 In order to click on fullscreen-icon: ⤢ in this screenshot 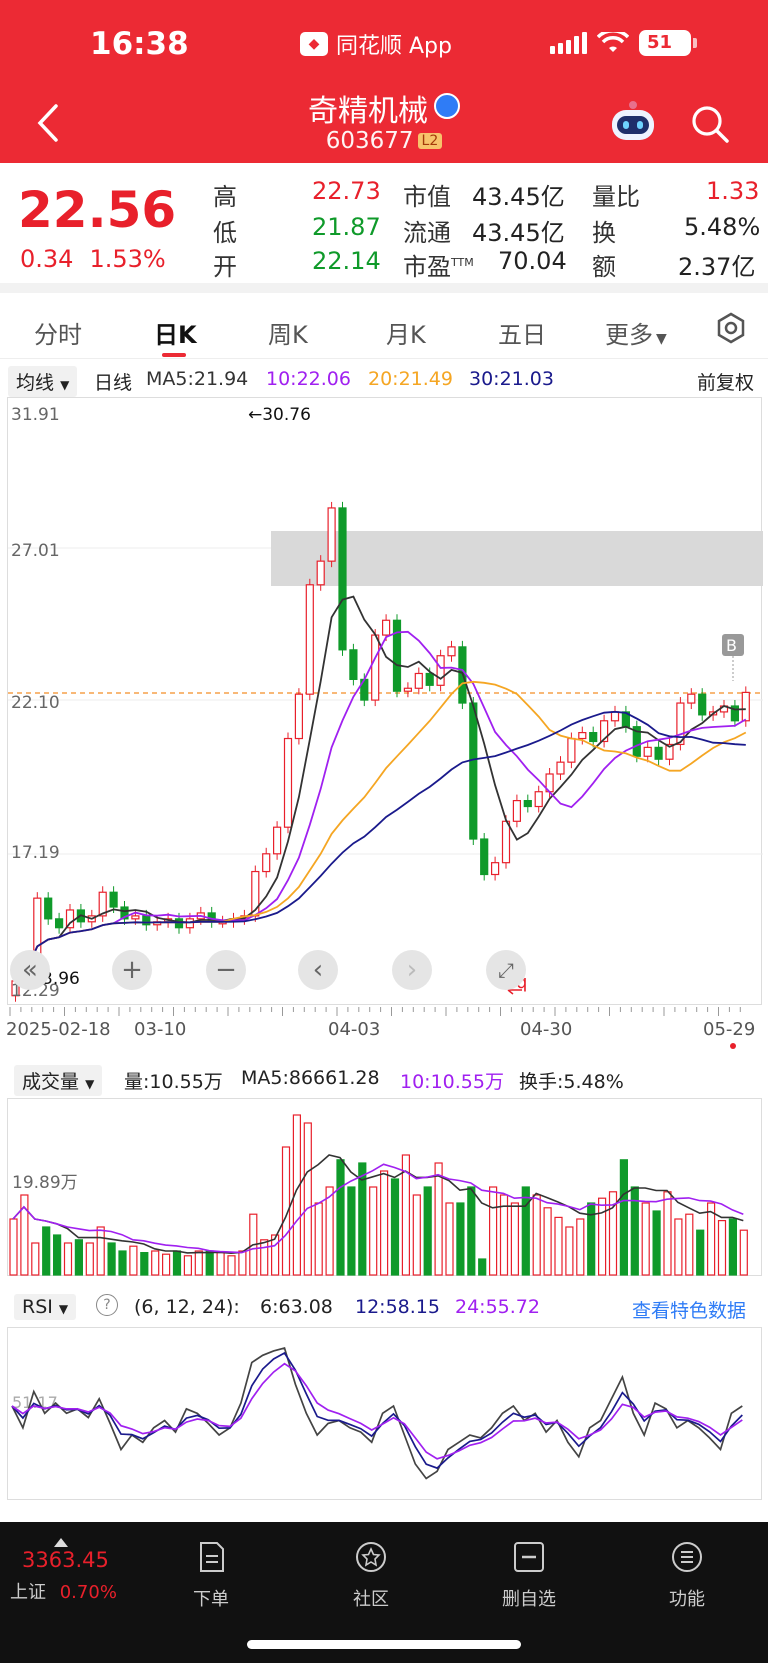, I will do `click(506, 970)`.